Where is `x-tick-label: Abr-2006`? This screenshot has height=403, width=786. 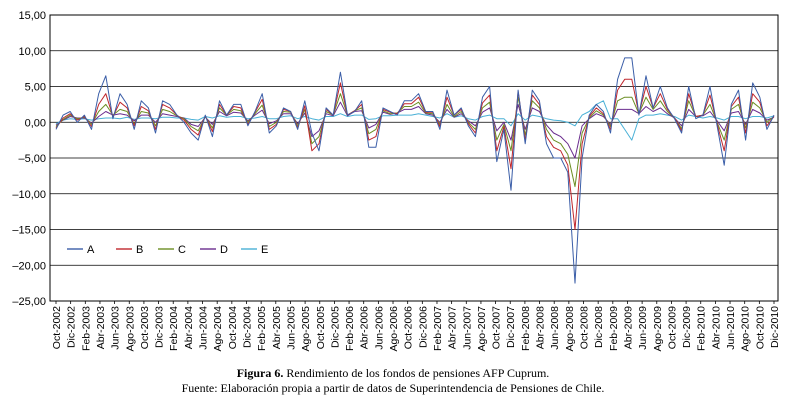 x-tick-label: Abr-2006 is located at coordinates (365, 327).